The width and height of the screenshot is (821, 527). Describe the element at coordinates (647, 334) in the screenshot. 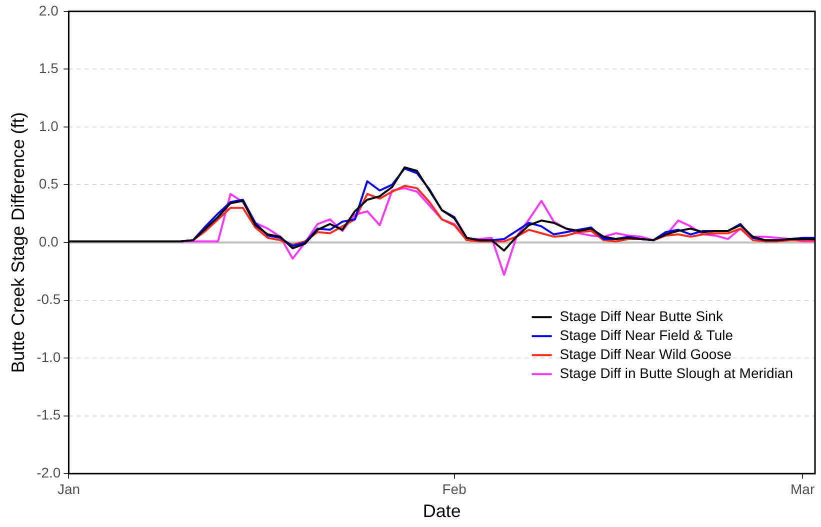

I see `legend-label: Stage Diff Near Field & Tule` at that location.